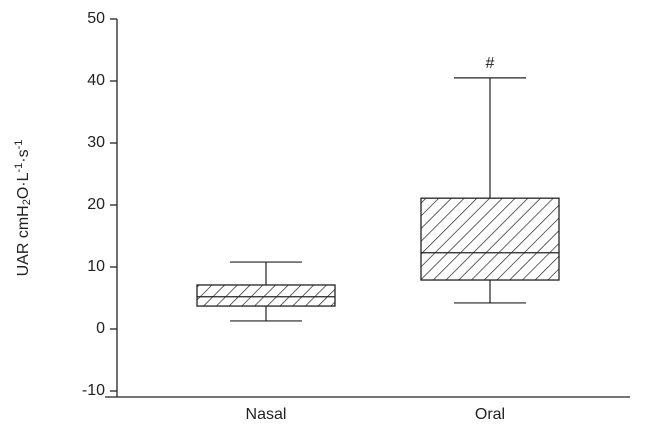 The image size is (645, 427). What do you see at coordinates (23, 155) in the screenshot?
I see `y-axis-label-part: ·s` at bounding box center [23, 155].